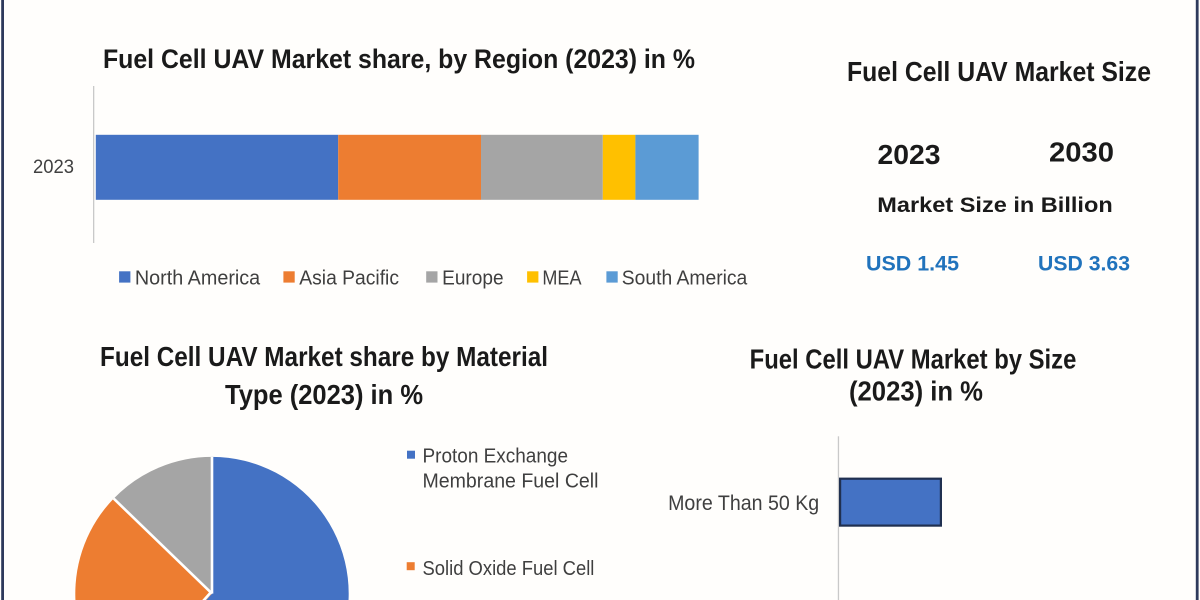 The height and width of the screenshot is (600, 1200). Describe the element at coordinates (685, 278) in the screenshot. I see `svg-text: South America` at that location.